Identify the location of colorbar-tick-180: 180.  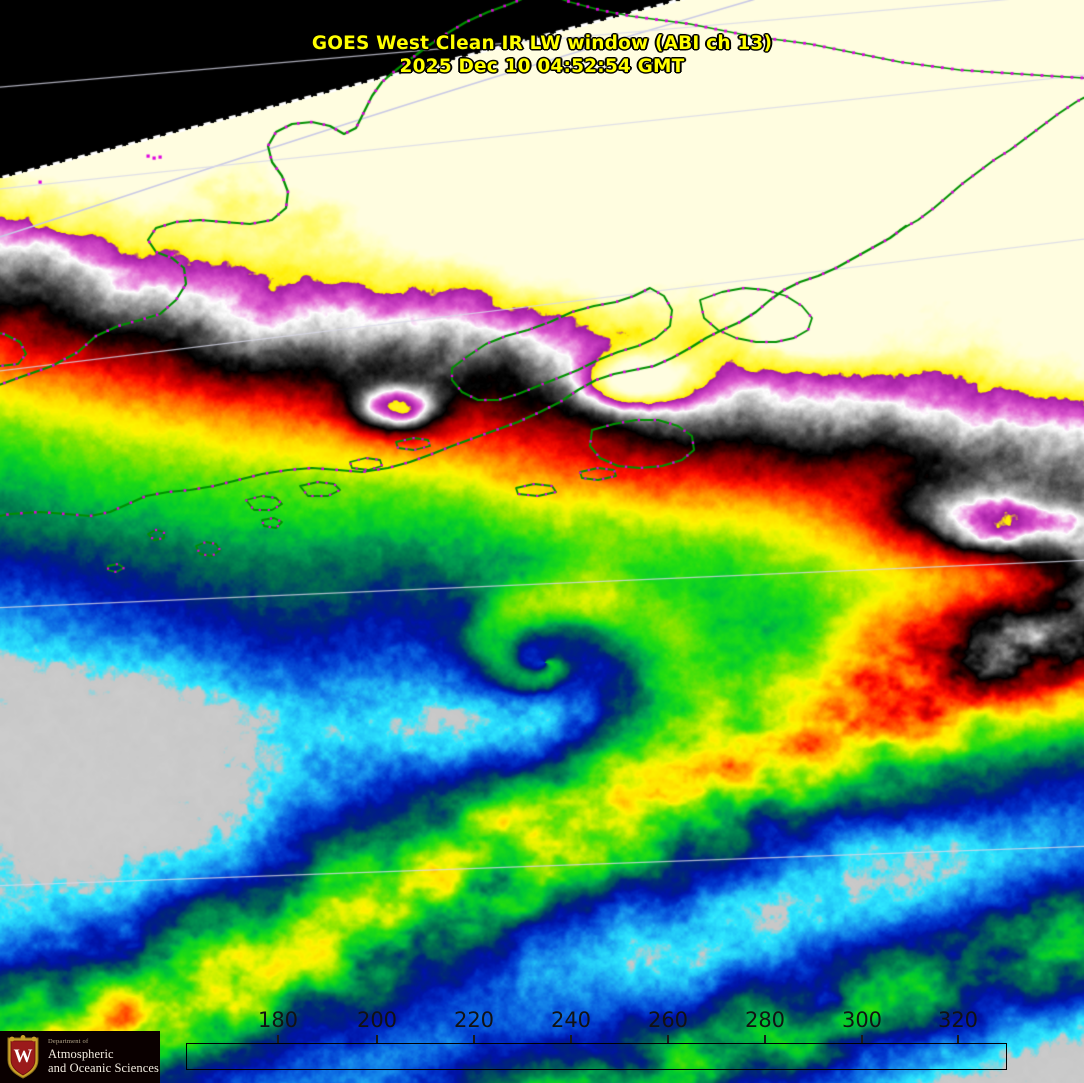
(278, 1020).